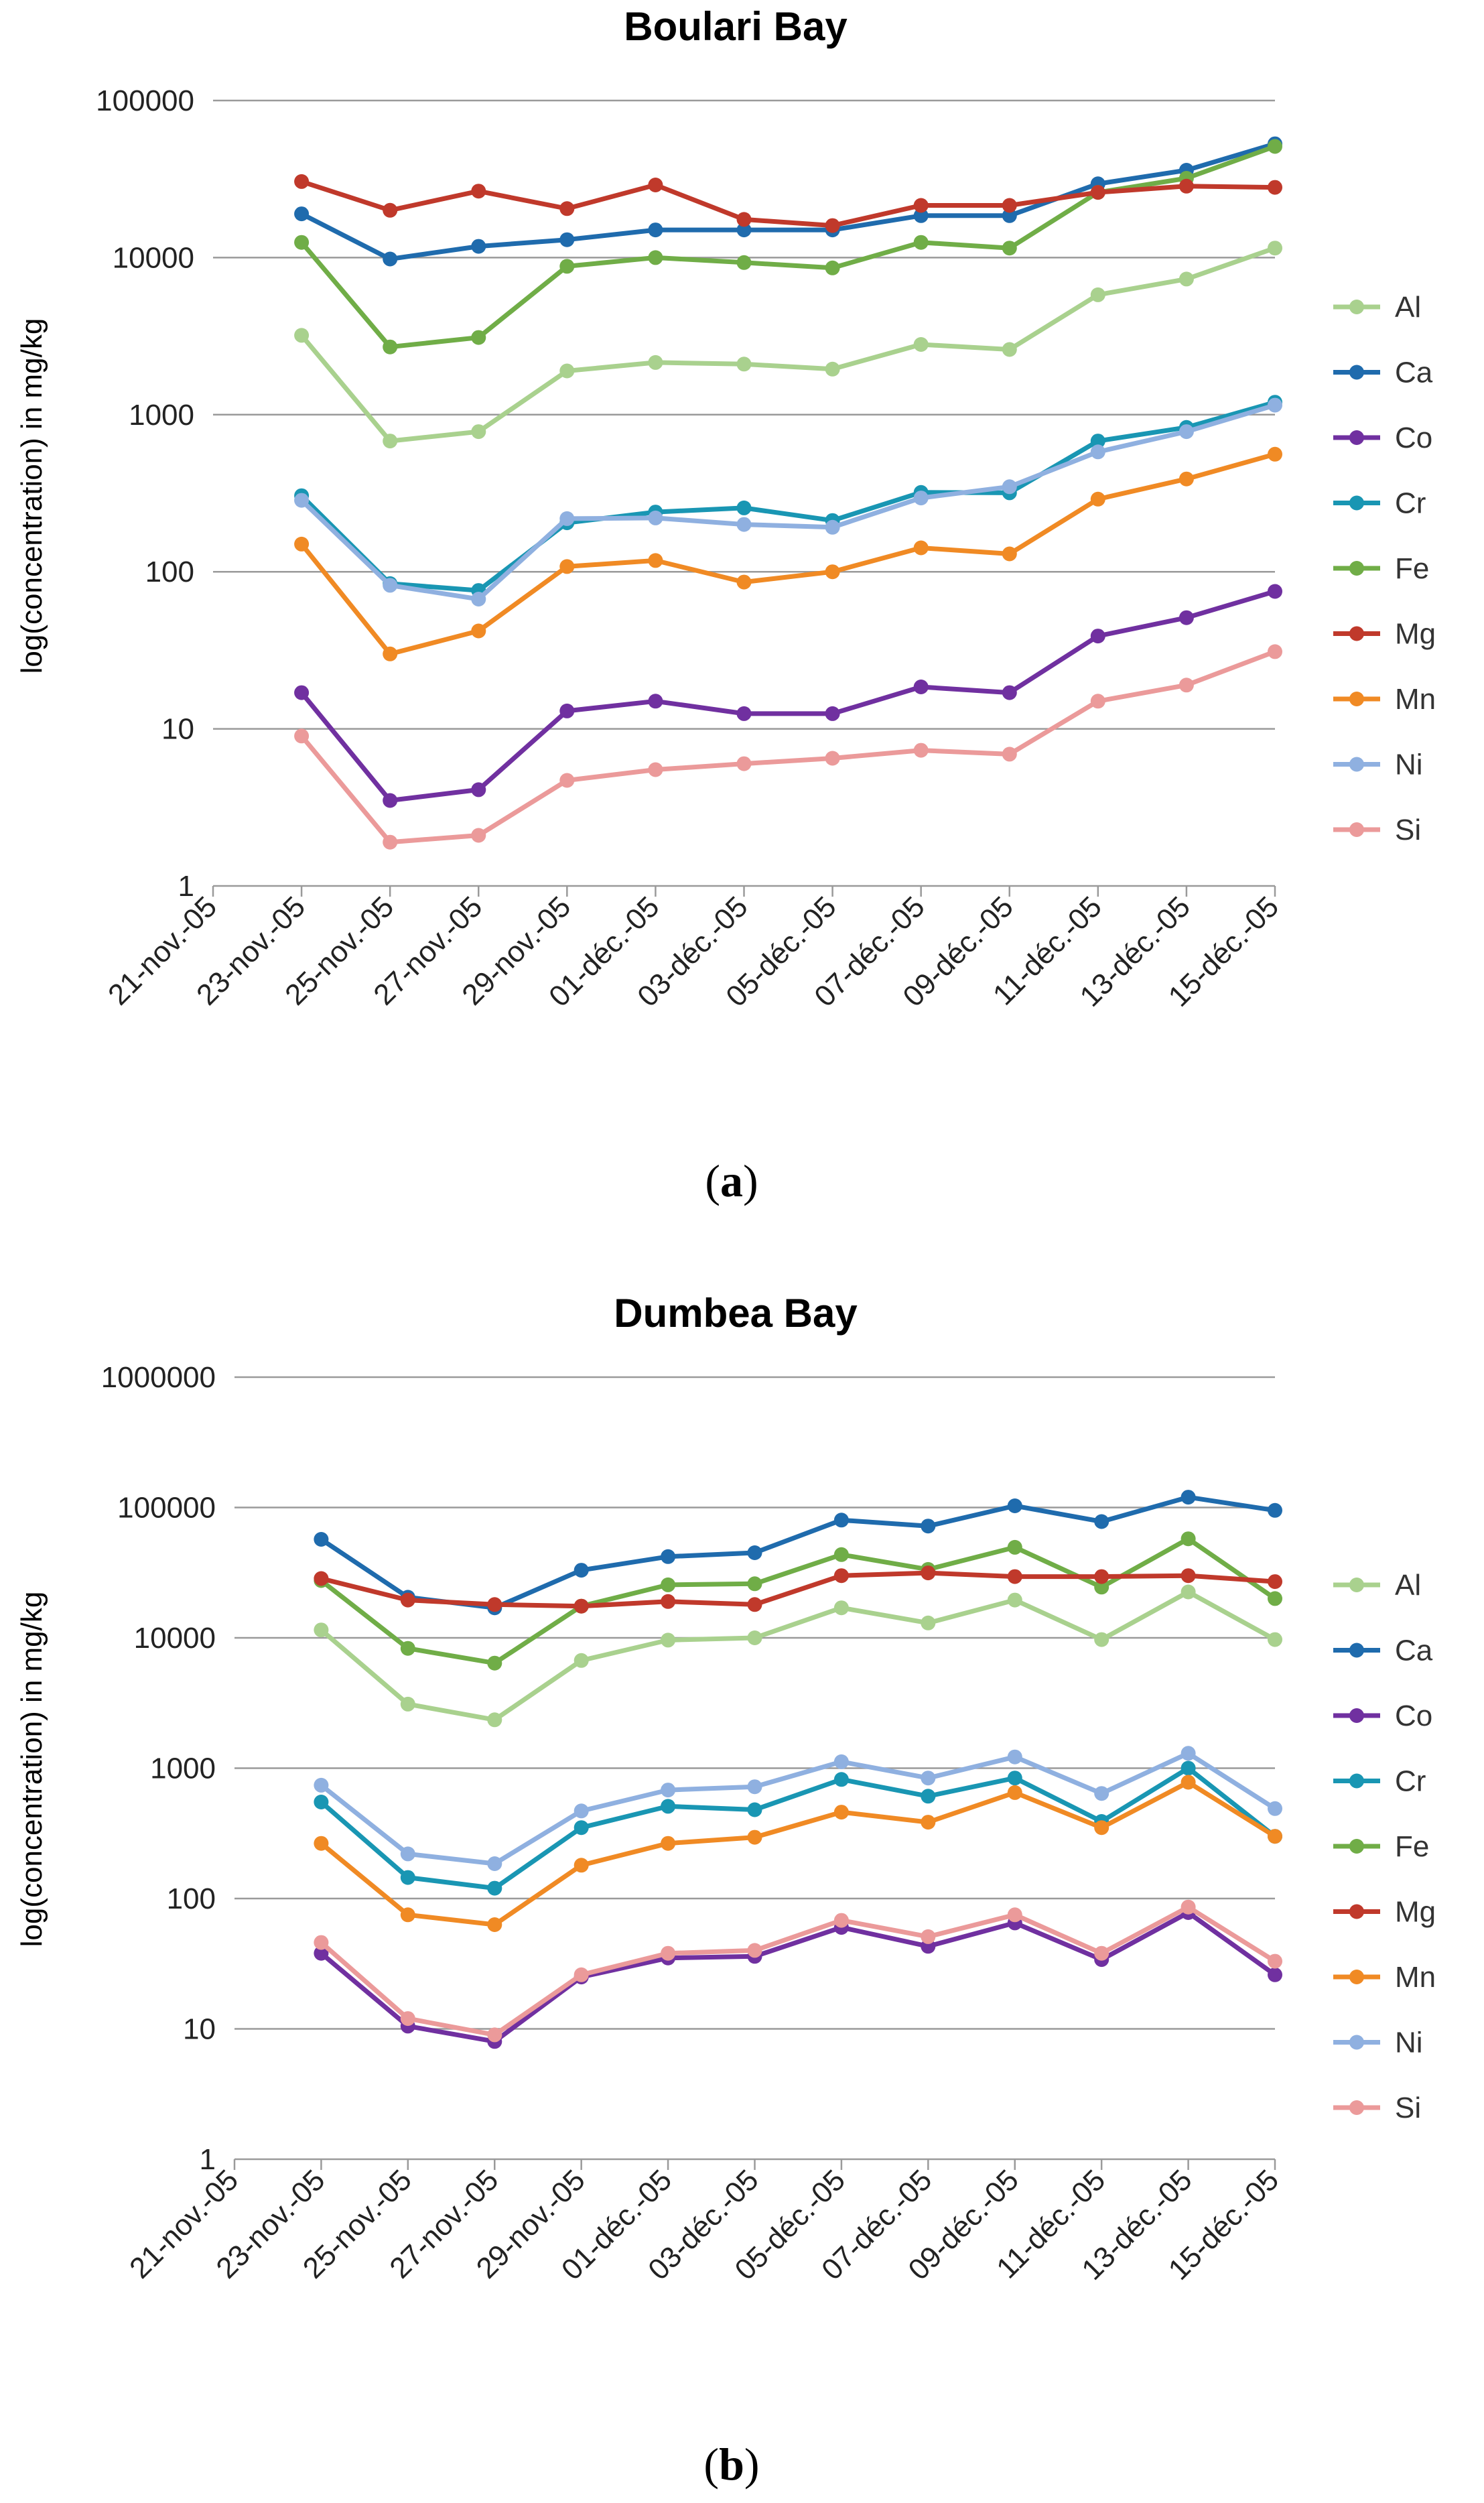 This screenshot has width=1484, height=2503. I want to click on legend-marker-cr, so click(1357, 1781).